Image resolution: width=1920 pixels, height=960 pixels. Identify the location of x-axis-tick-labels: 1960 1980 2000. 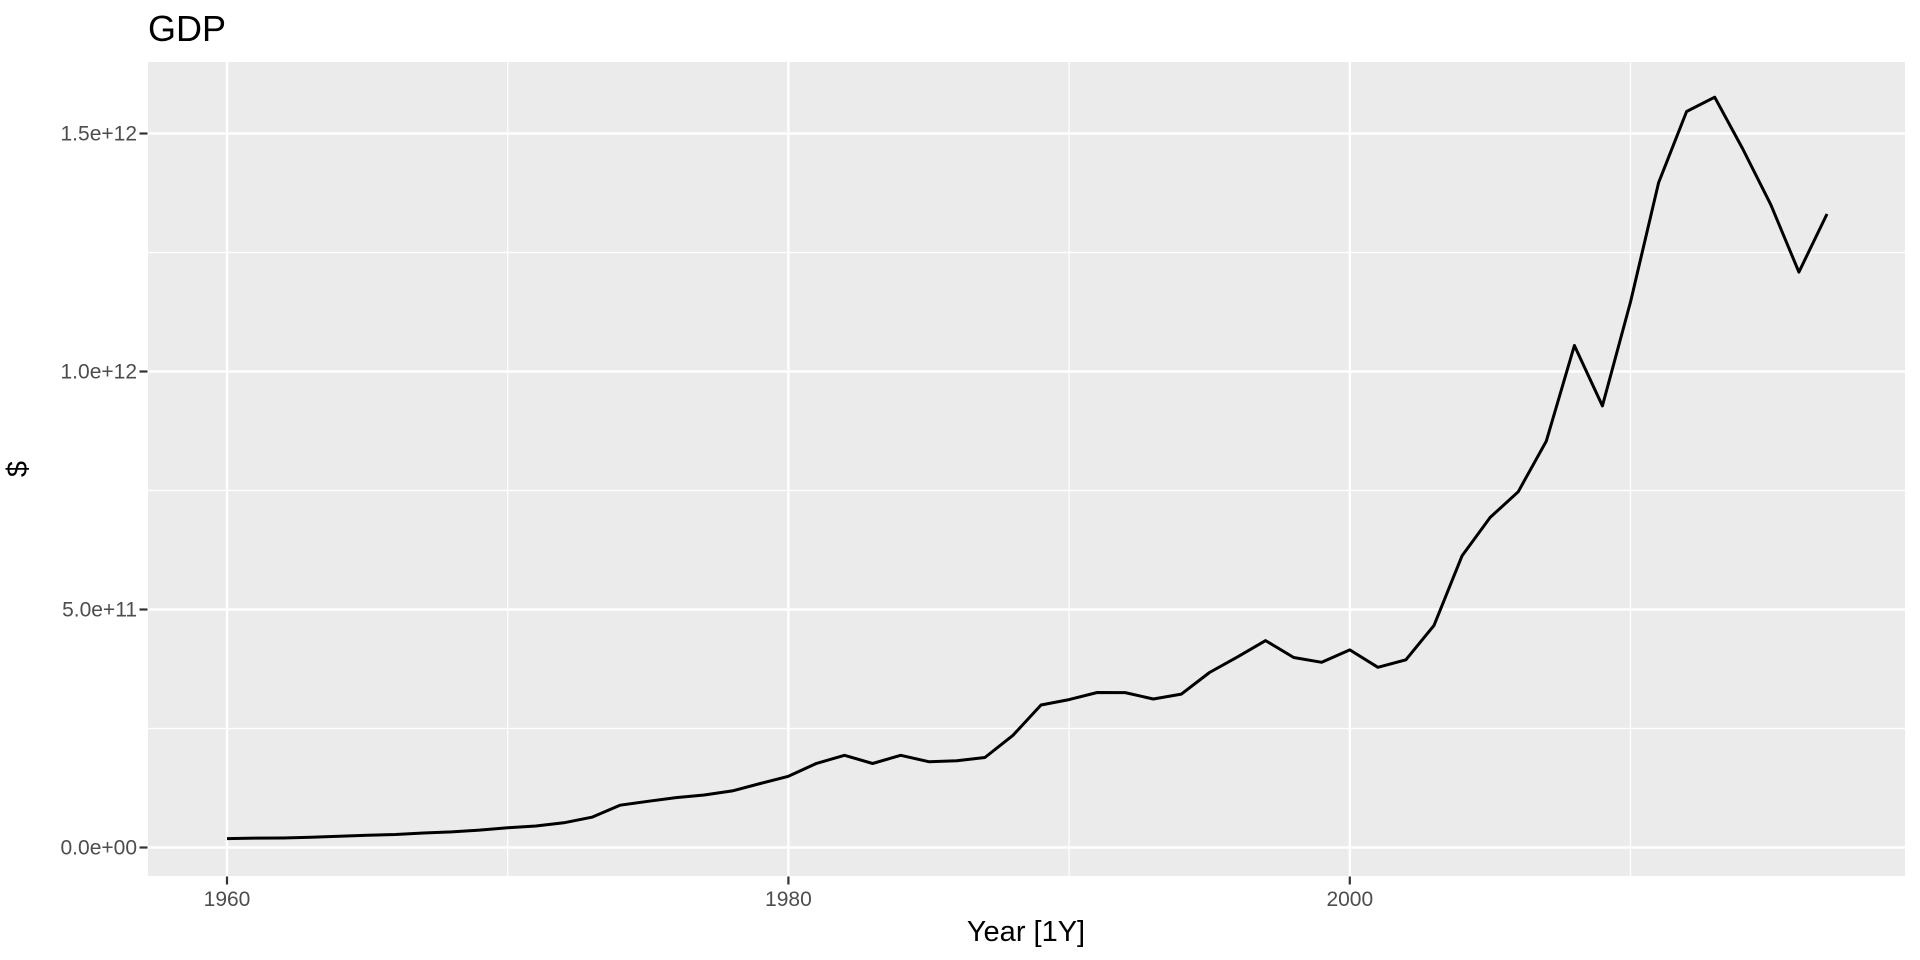
(789, 899).